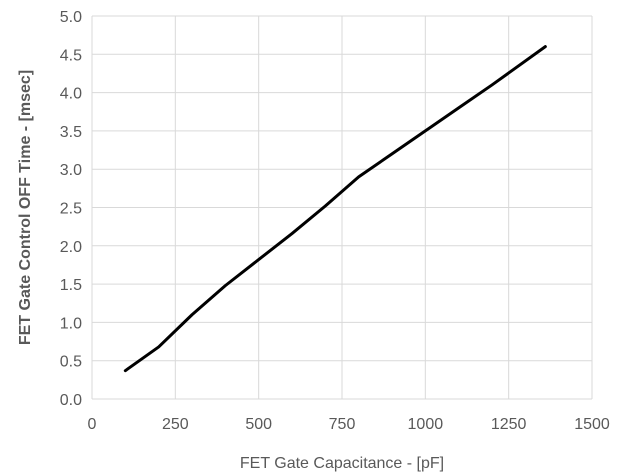  I want to click on y-tick-label: 2.5, so click(71, 209).